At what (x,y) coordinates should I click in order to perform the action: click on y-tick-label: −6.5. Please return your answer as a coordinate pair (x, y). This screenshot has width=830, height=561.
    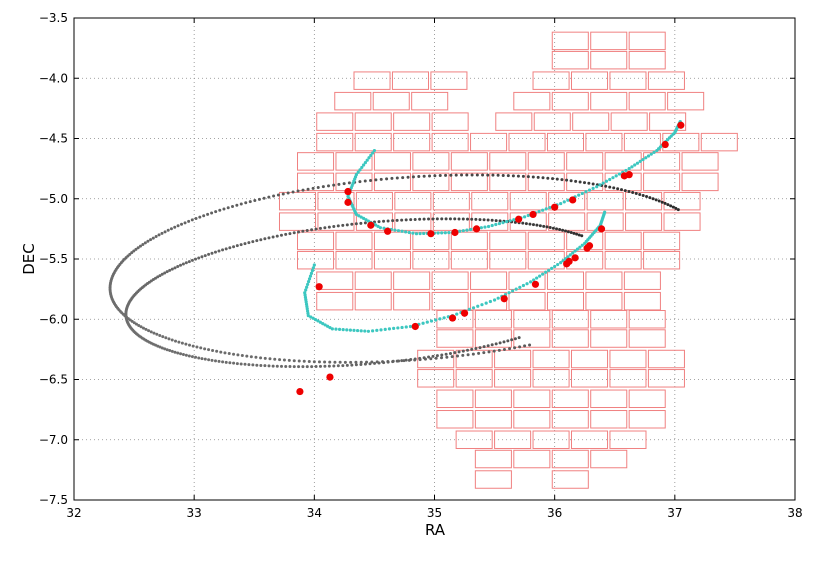
    Looking at the image, I should click on (53, 380).